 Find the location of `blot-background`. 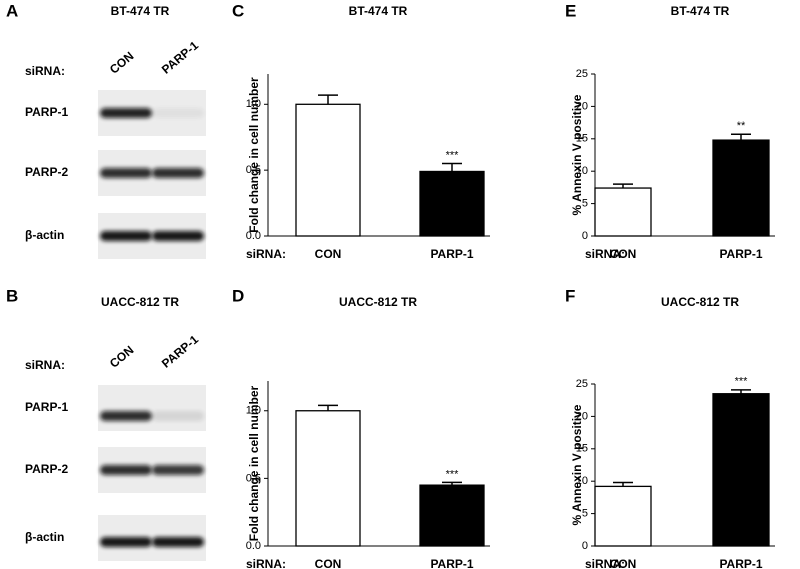

blot-background is located at coordinates (152, 408).